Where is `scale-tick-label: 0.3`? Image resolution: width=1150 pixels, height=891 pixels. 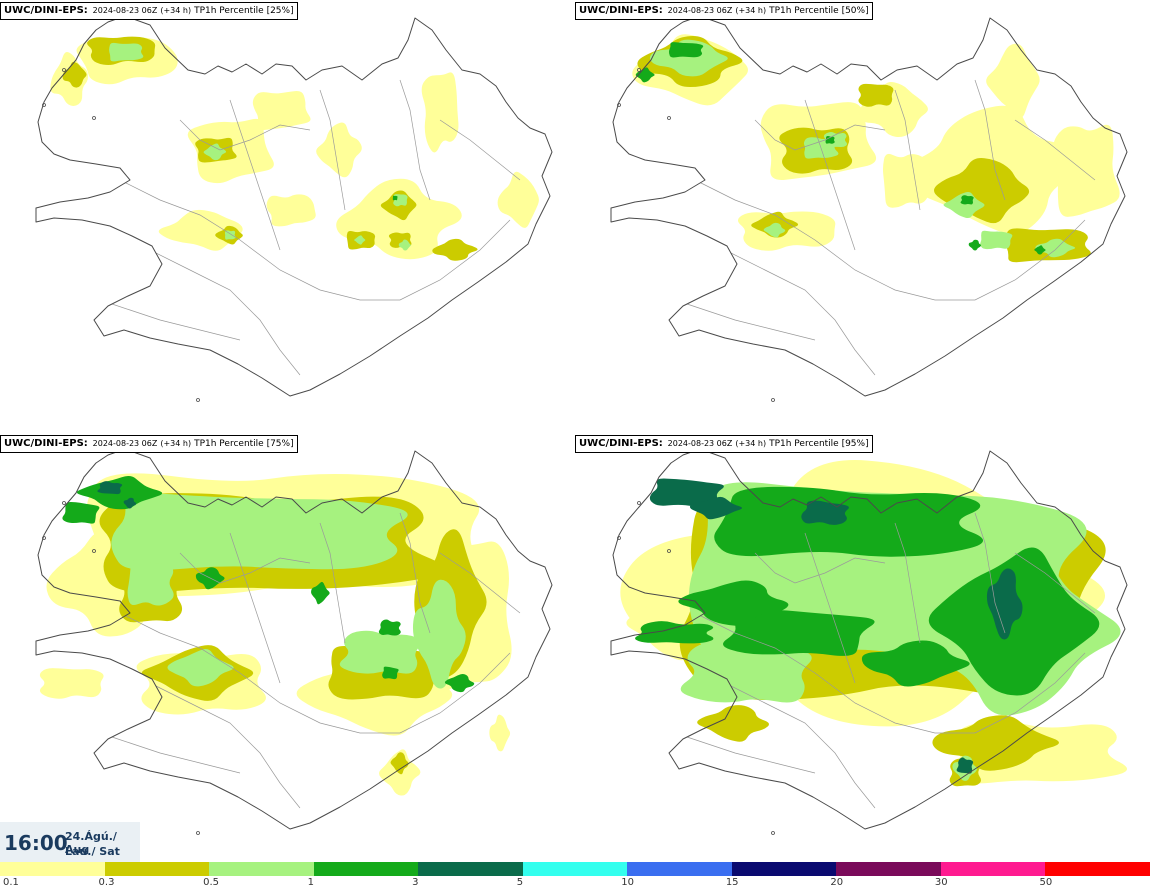 scale-tick-label: 0.3 is located at coordinates (106, 882).